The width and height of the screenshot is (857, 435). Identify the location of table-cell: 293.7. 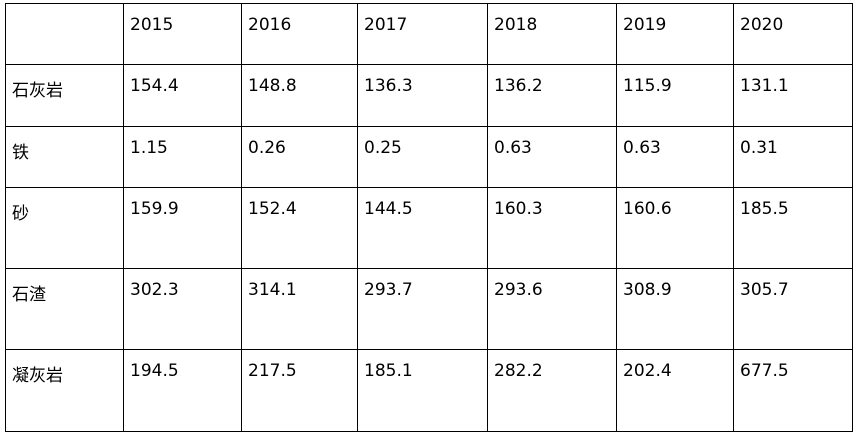
(422, 309).